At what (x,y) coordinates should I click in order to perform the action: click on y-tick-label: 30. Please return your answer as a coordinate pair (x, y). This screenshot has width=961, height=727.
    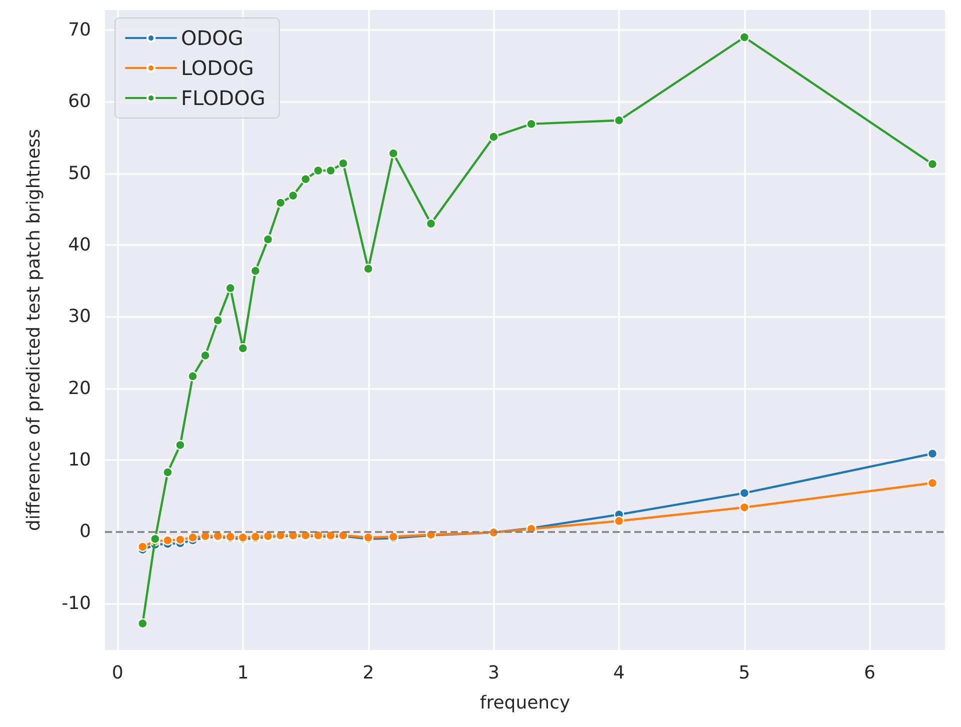
    Looking at the image, I should click on (79, 317).